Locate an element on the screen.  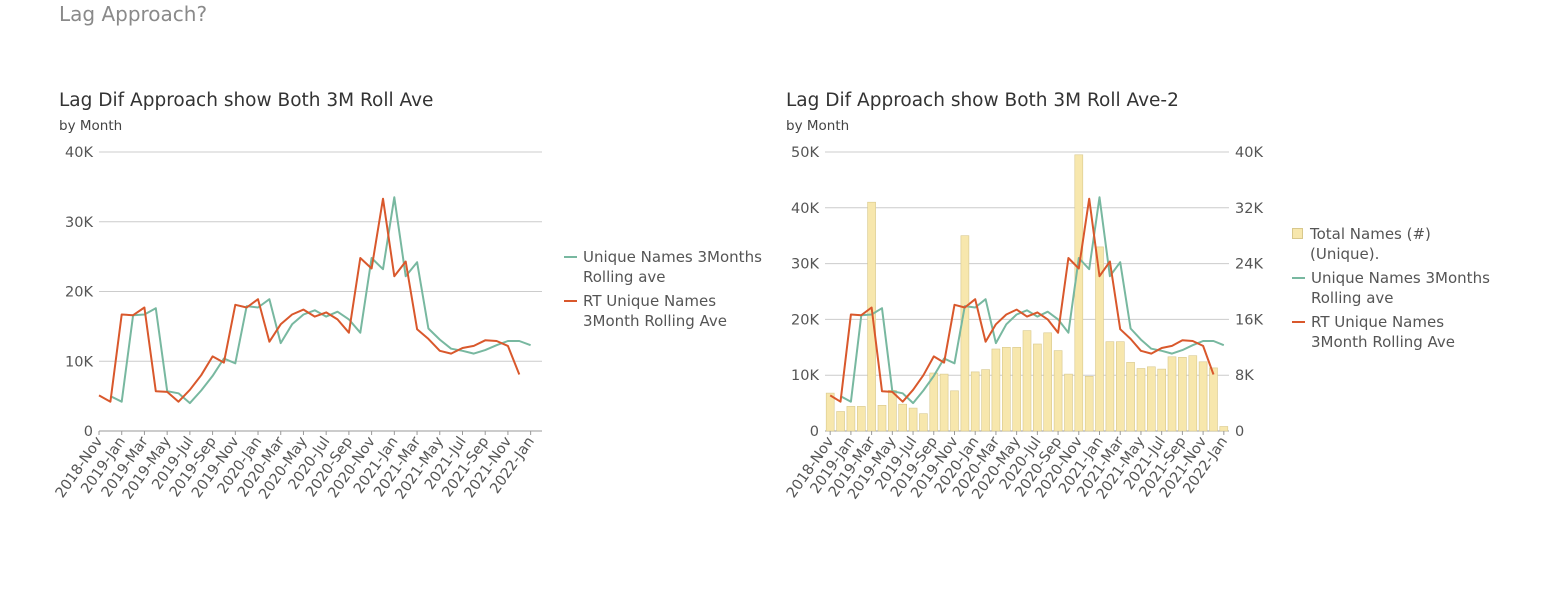
y-tick-label-right: 8K is located at coordinates (1244, 376).